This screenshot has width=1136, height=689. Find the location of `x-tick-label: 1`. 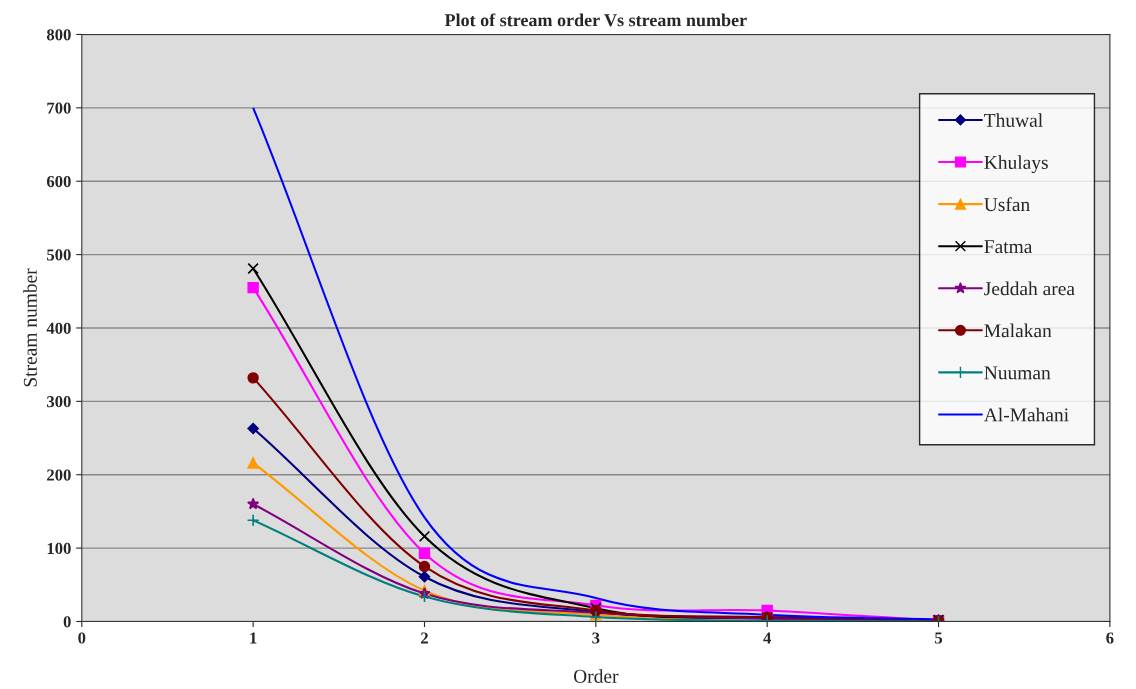

x-tick-label: 1 is located at coordinates (253, 638).